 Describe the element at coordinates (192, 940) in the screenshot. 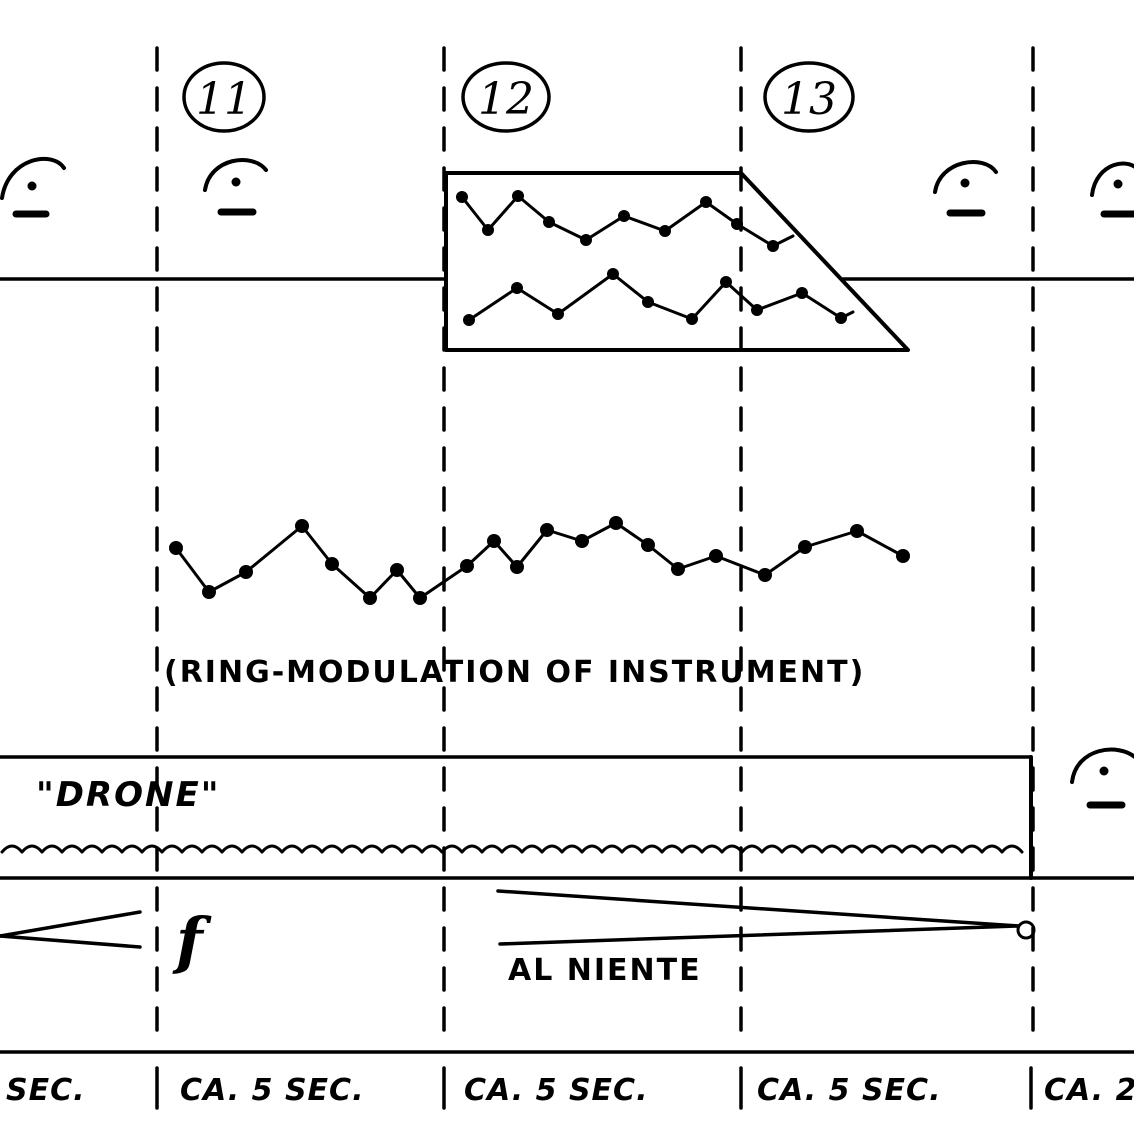

I see `dynamic-forte: f` at that location.